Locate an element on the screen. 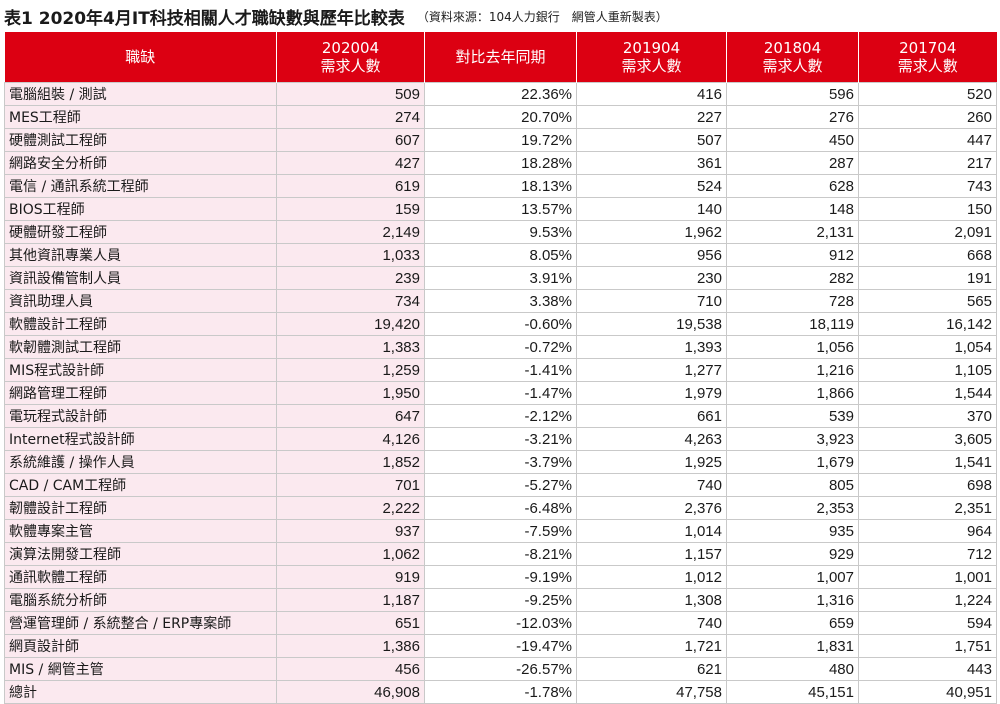 The width and height of the screenshot is (1000, 704). total-row: 總計 46,908 -1.78% 47,758 45,151 40,951 is located at coordinates (500, 692).